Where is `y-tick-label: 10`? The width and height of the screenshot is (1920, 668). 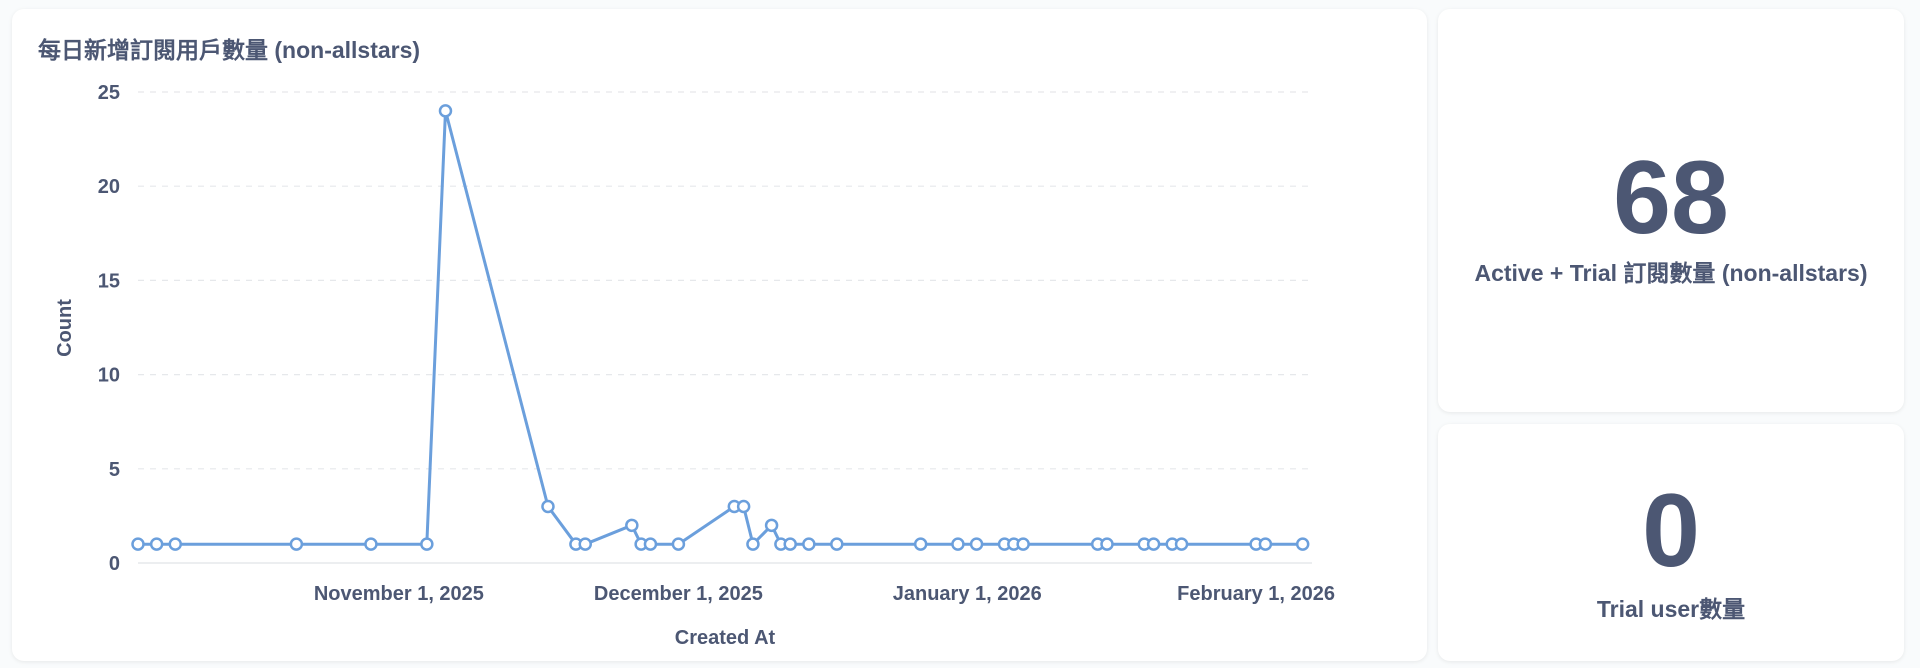 y-tick-label: 10 is located at coordinates (109, 376).